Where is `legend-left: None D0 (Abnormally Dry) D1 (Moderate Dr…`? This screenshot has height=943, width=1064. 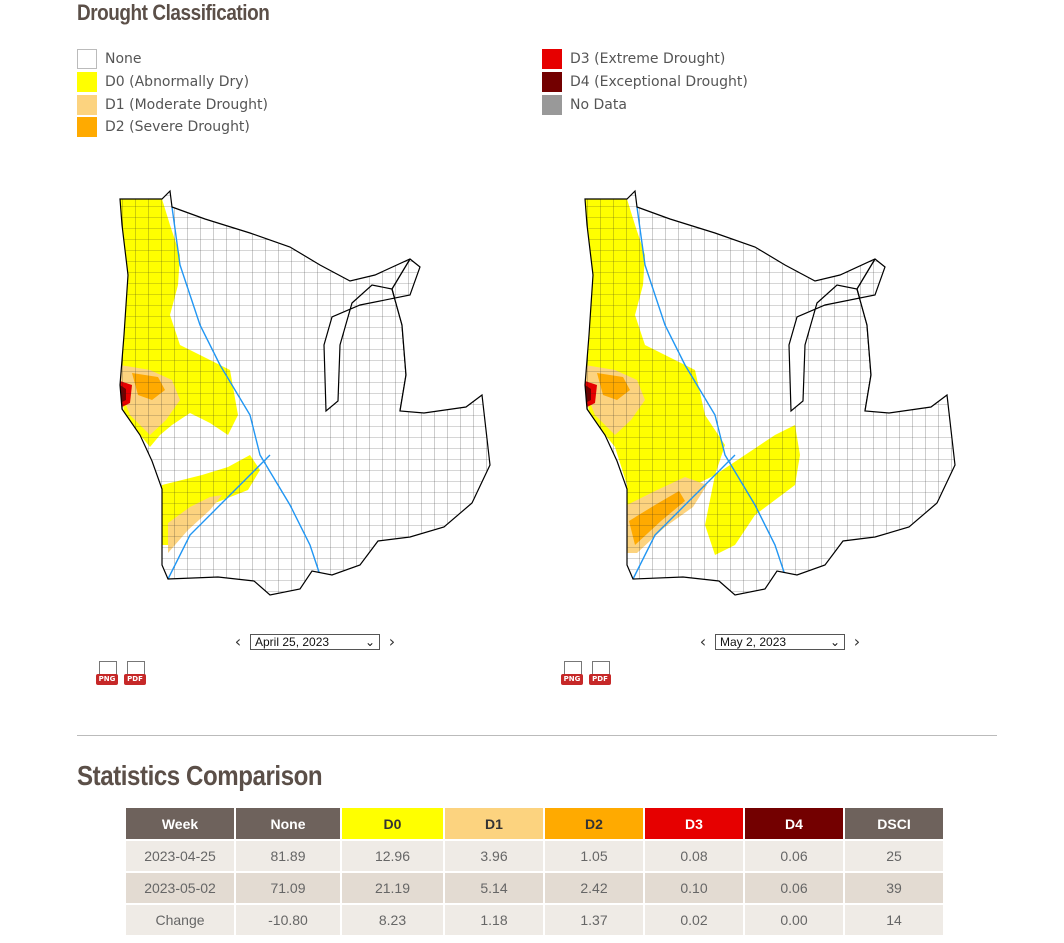
legend-left: None D0 (Abnormally Dry) D1 (Moderate Dr… is located at coordinates (172, 93).